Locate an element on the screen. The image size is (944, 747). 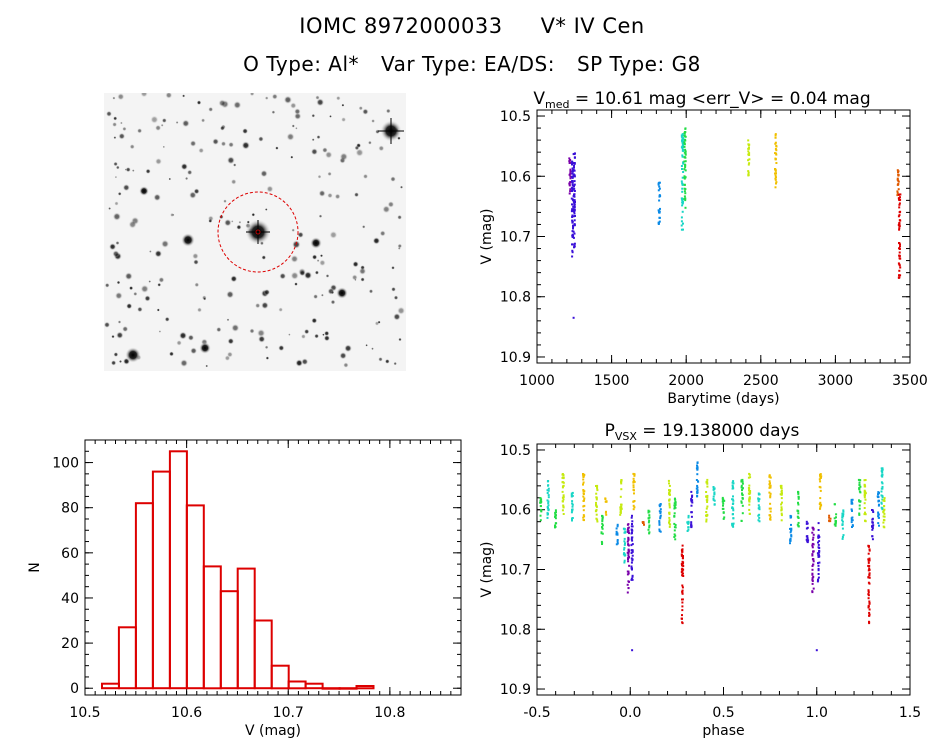
y-tick-label: 60 is located at coordinates (70, 554).